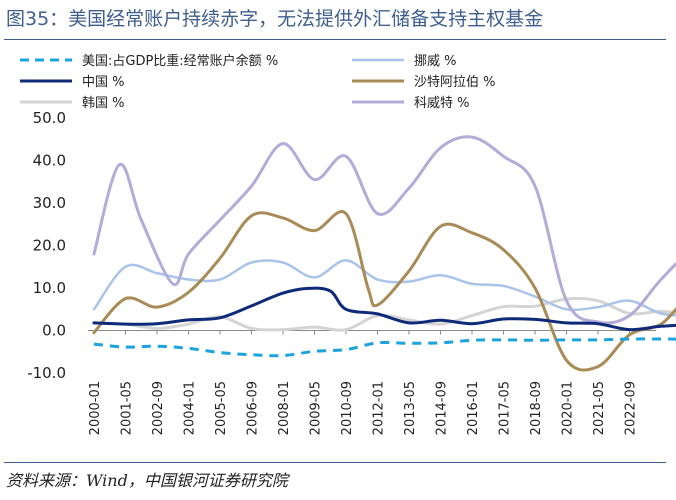 The height and width of the screenshot is (500, 676). I want to click on y-tick-label: 40.0, so click(49, 161).